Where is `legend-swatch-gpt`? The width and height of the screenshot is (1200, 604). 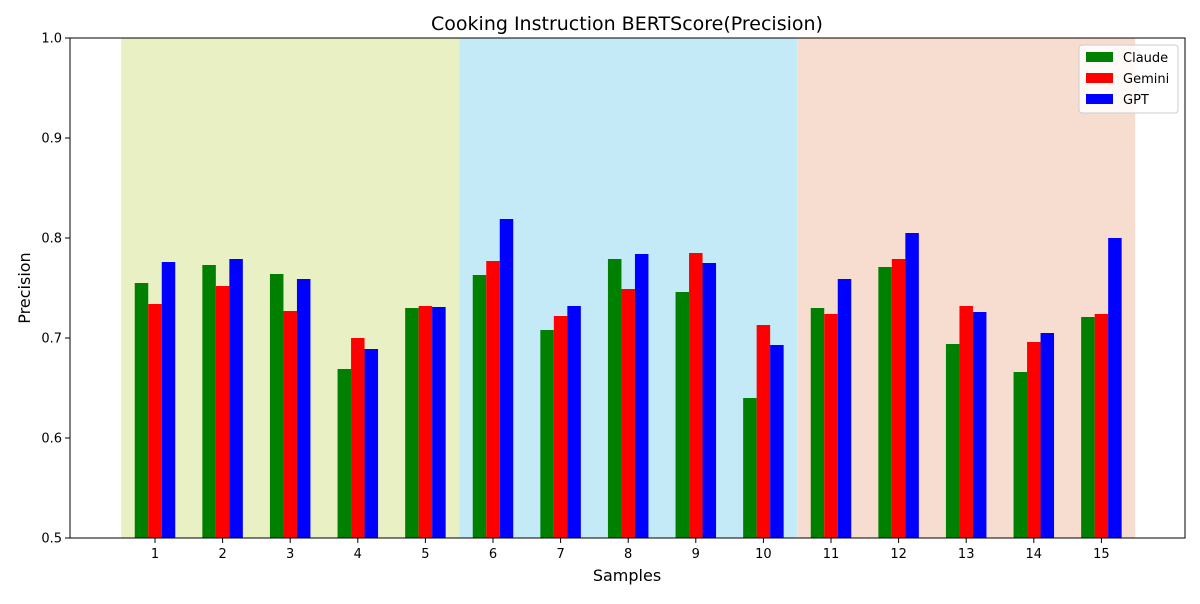 legend-swatch-gpt is located at coordinates (1099, 99).